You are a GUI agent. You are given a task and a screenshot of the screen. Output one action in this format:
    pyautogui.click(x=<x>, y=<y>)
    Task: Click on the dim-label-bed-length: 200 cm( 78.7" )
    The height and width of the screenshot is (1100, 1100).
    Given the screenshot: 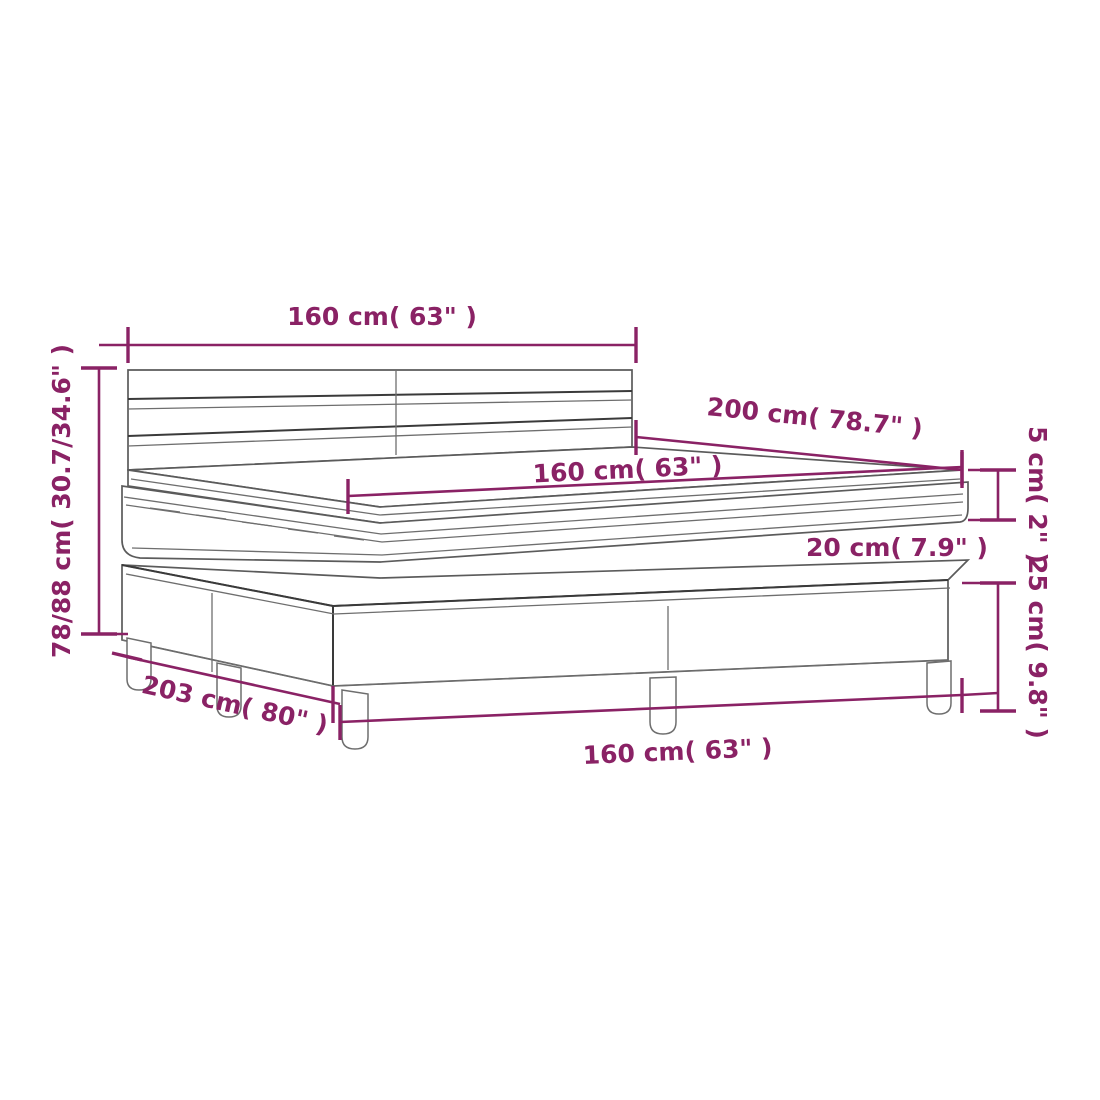 What is the action you would take?
    pyautogui.click(x=815, y=417)
    